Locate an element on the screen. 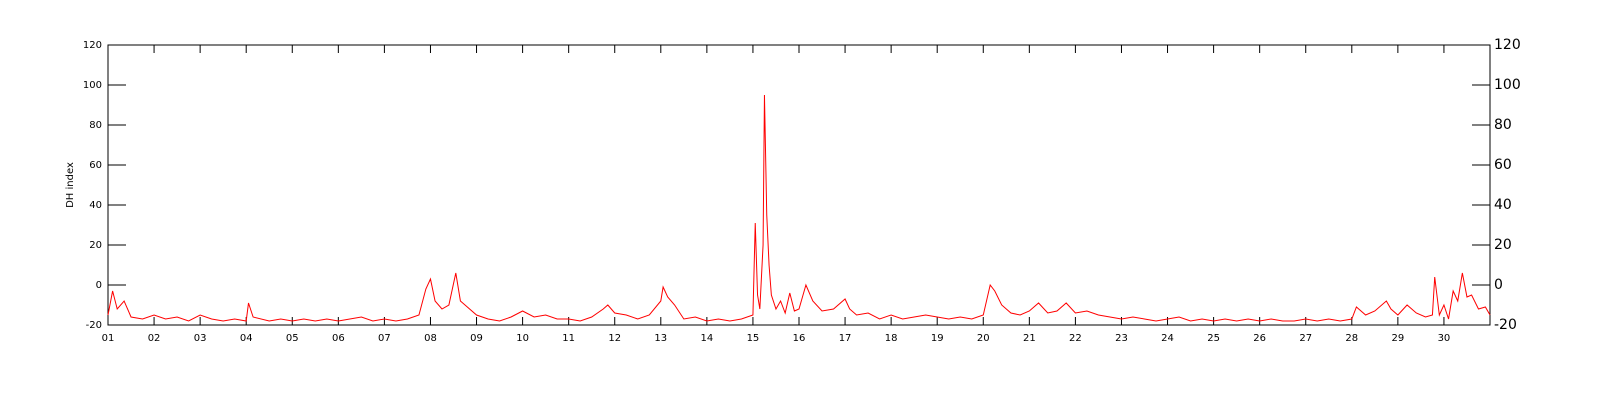 The height and width of the screenshot is (400, 1600). y2-tick-label: 0 is located at coordinates (1498, 285).